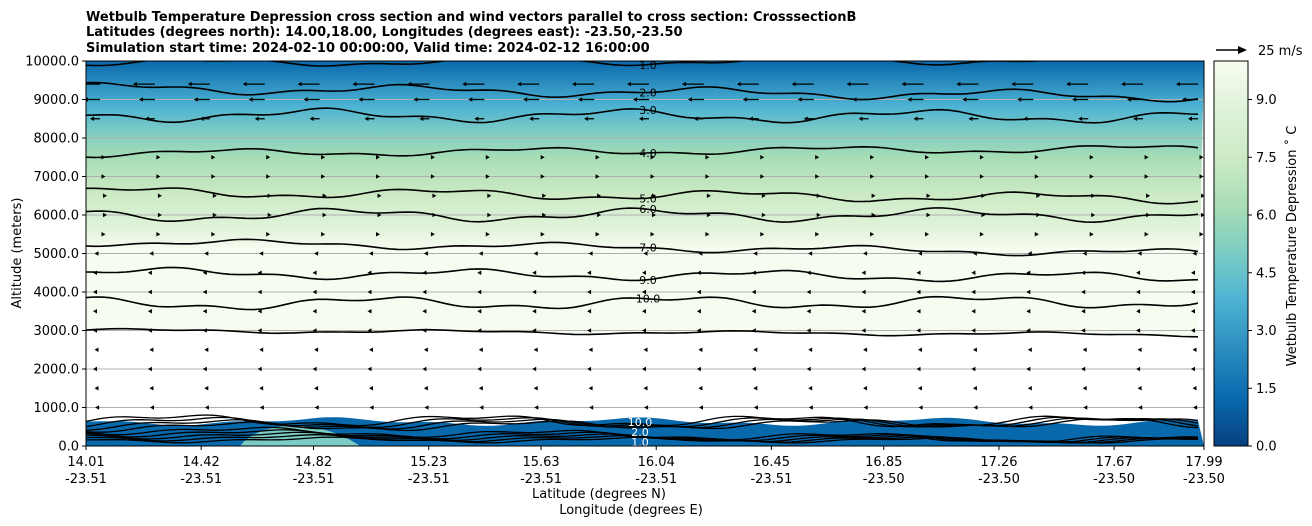 Image resolution: width=1312 pixels, height=526 pixels. Describe the element at coordinates (1266, 447) in the screenshot. I see `colorbar-tick-label: 0.0` at that location.